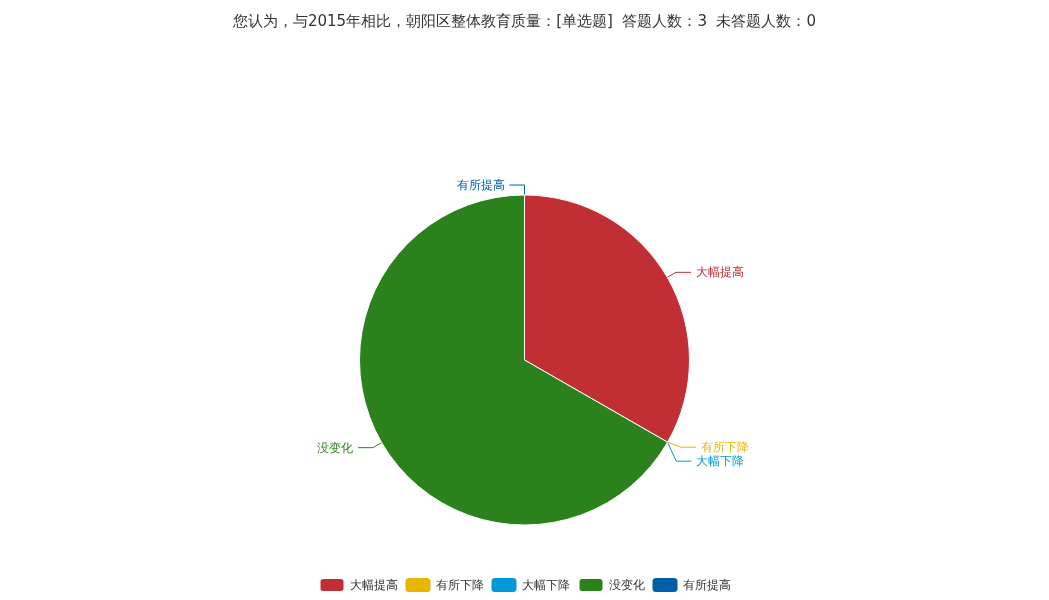  Describe the element at coordinates (725, 447) in the screenshot. I see `category-label: 有所下降` at that location.